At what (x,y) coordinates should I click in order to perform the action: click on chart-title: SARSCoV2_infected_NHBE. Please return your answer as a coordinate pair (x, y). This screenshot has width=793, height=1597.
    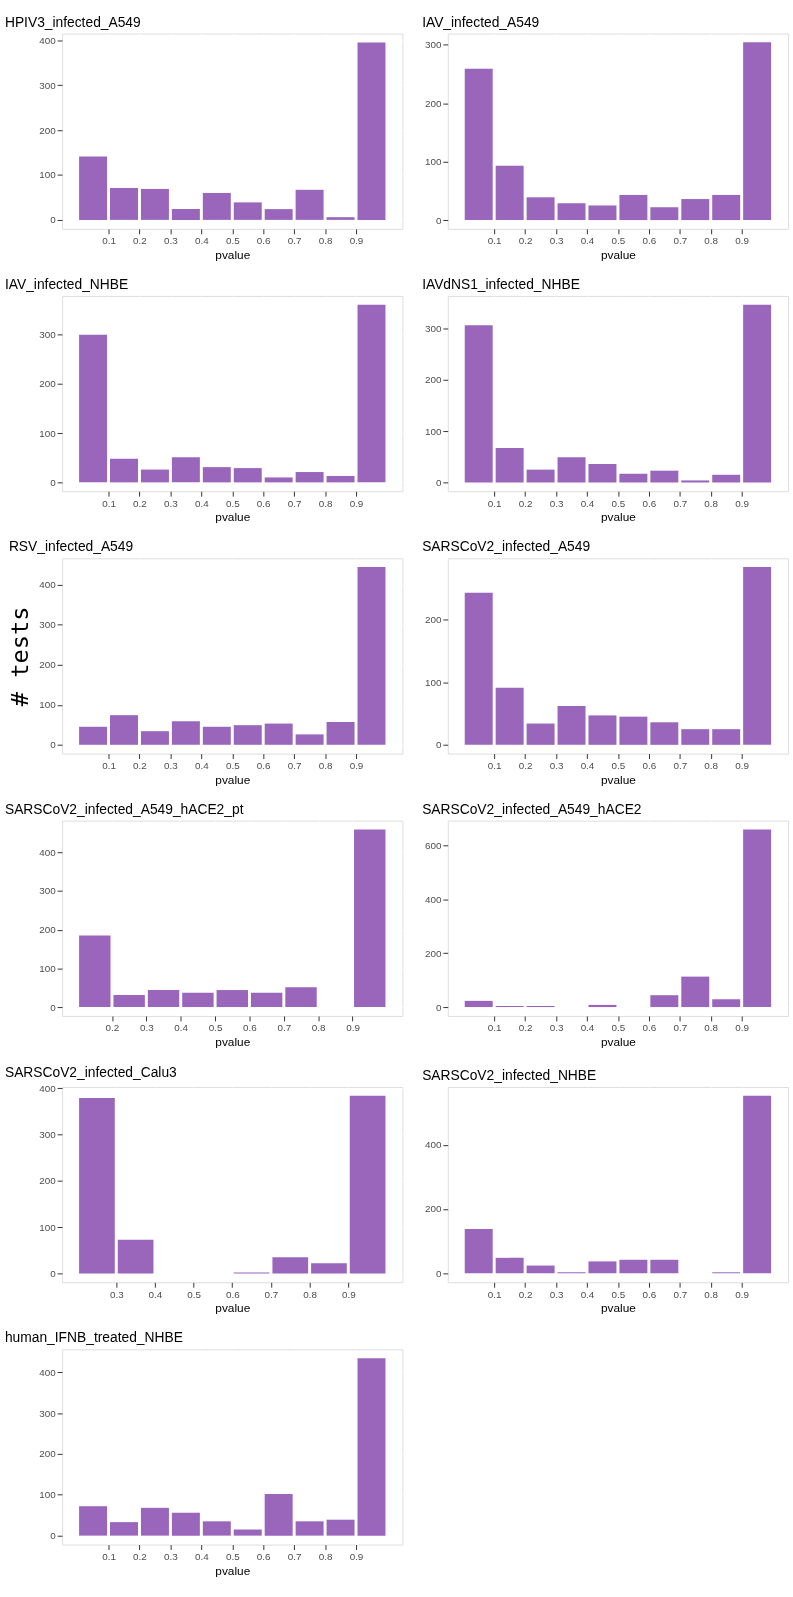
    Looking at the image, I should click on (509, 1076).